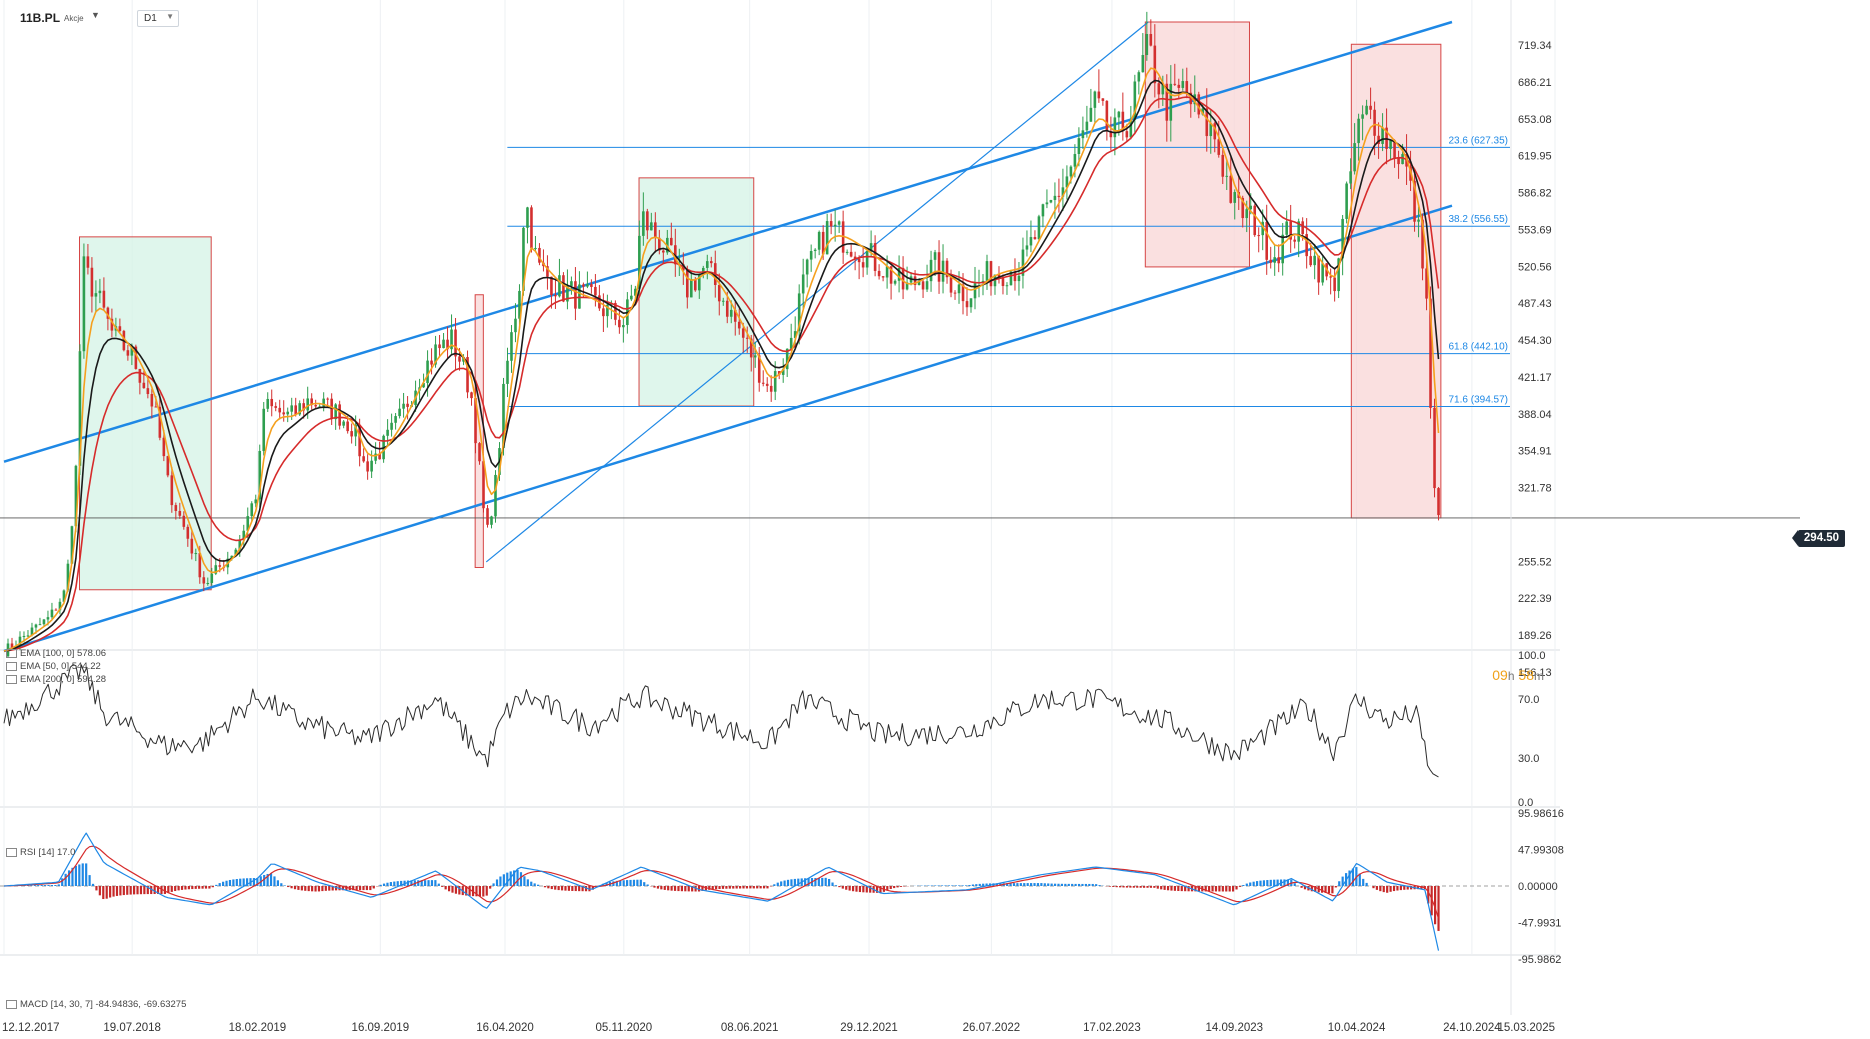  What do you see at coordinates (721, 891) in the screenshot?
I see `macd-line` at bounding box center [721, 891].